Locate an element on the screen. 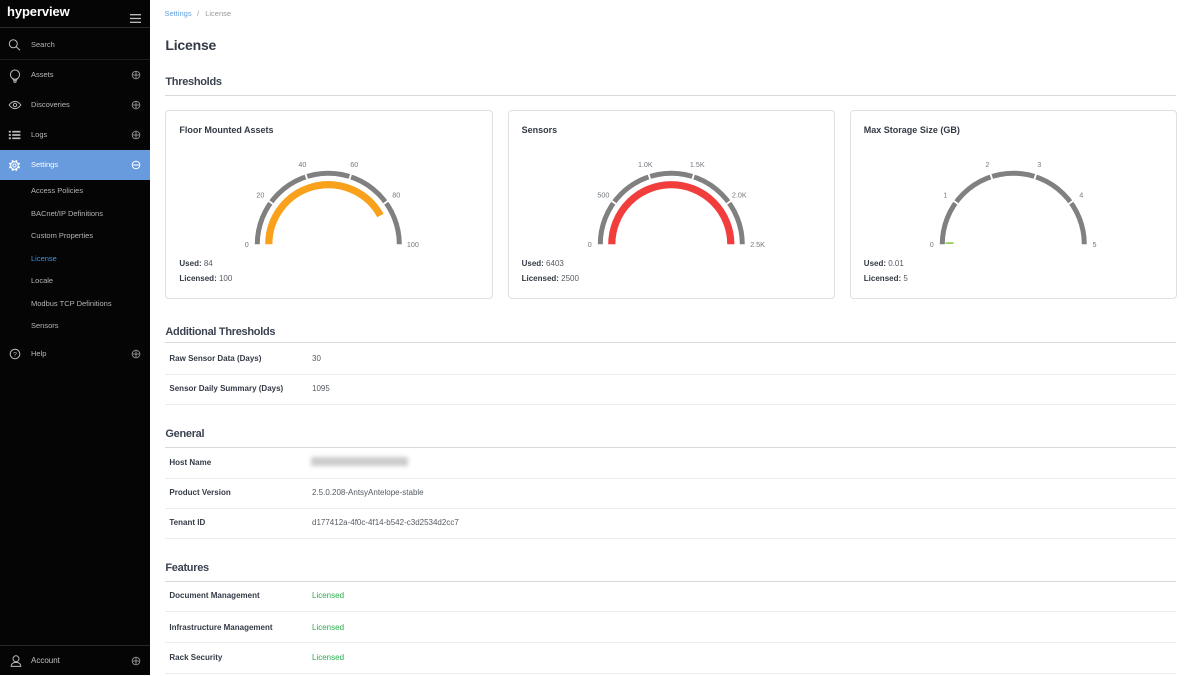 The width and height of the screenshot is (1200, 676). svg-text: 20 is located at coordinates (261, 195).